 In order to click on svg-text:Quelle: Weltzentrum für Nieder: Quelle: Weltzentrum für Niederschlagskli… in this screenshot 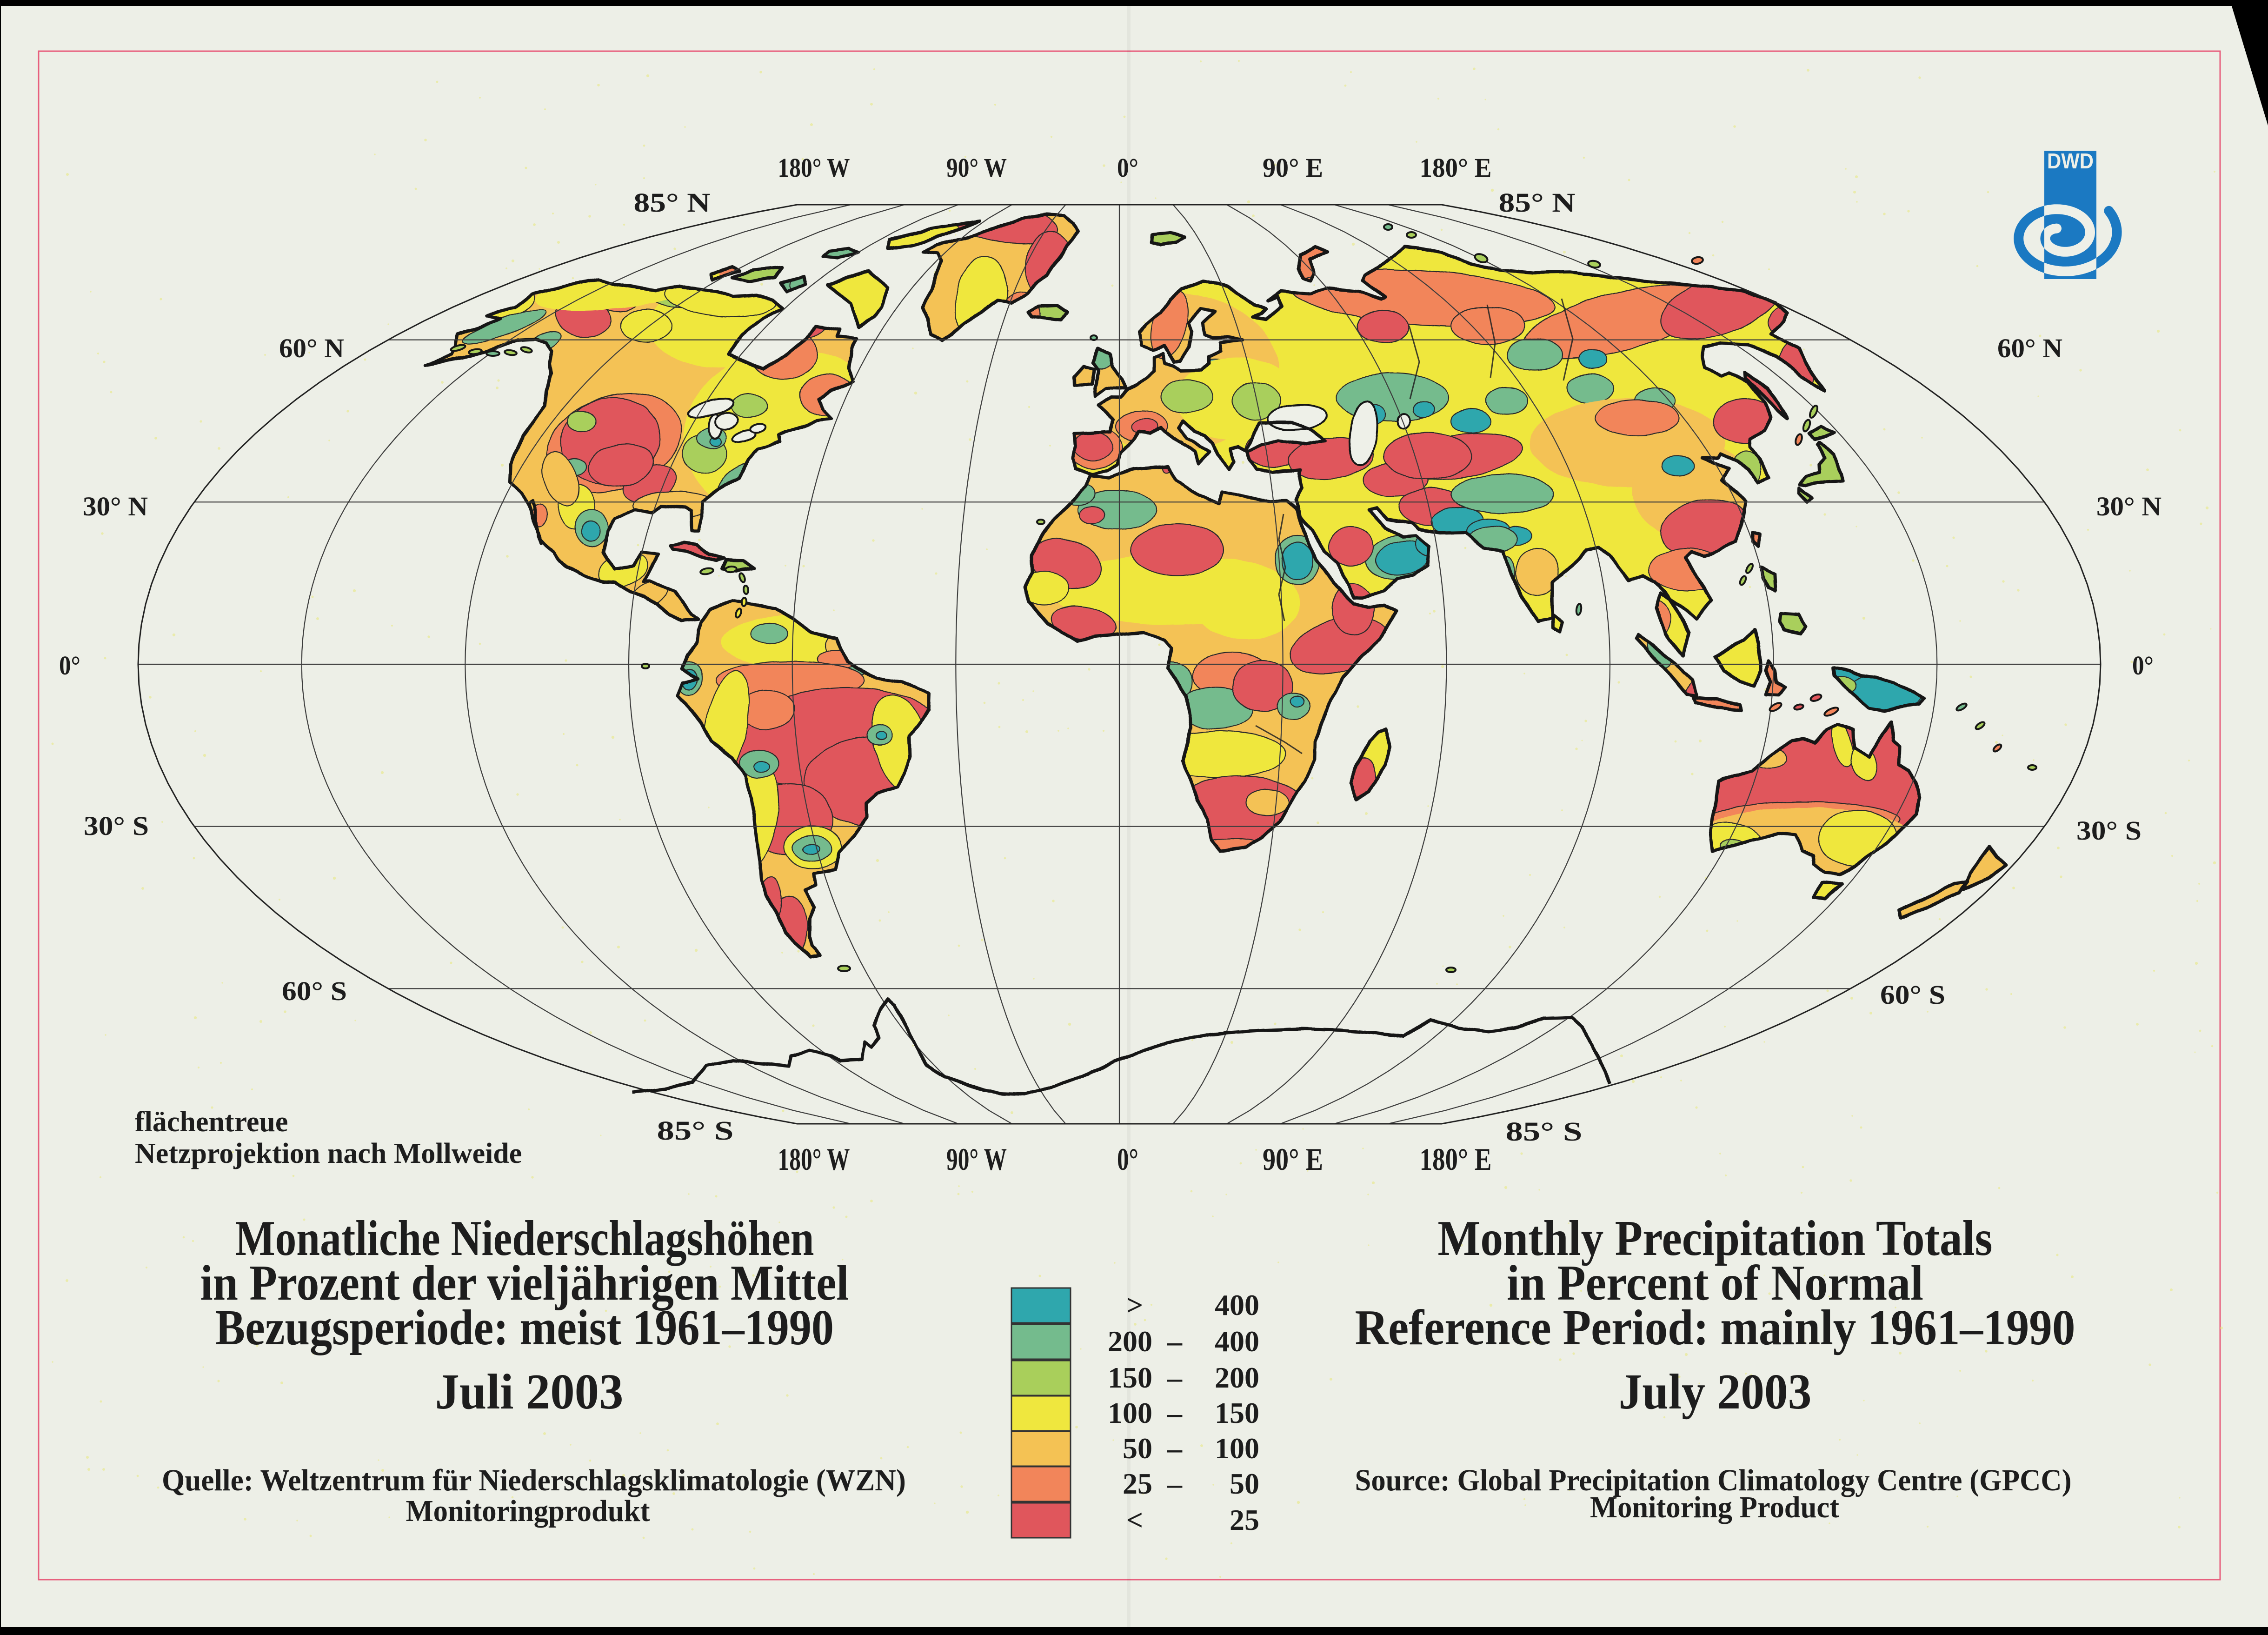, I will do `click(534, 1480)`.